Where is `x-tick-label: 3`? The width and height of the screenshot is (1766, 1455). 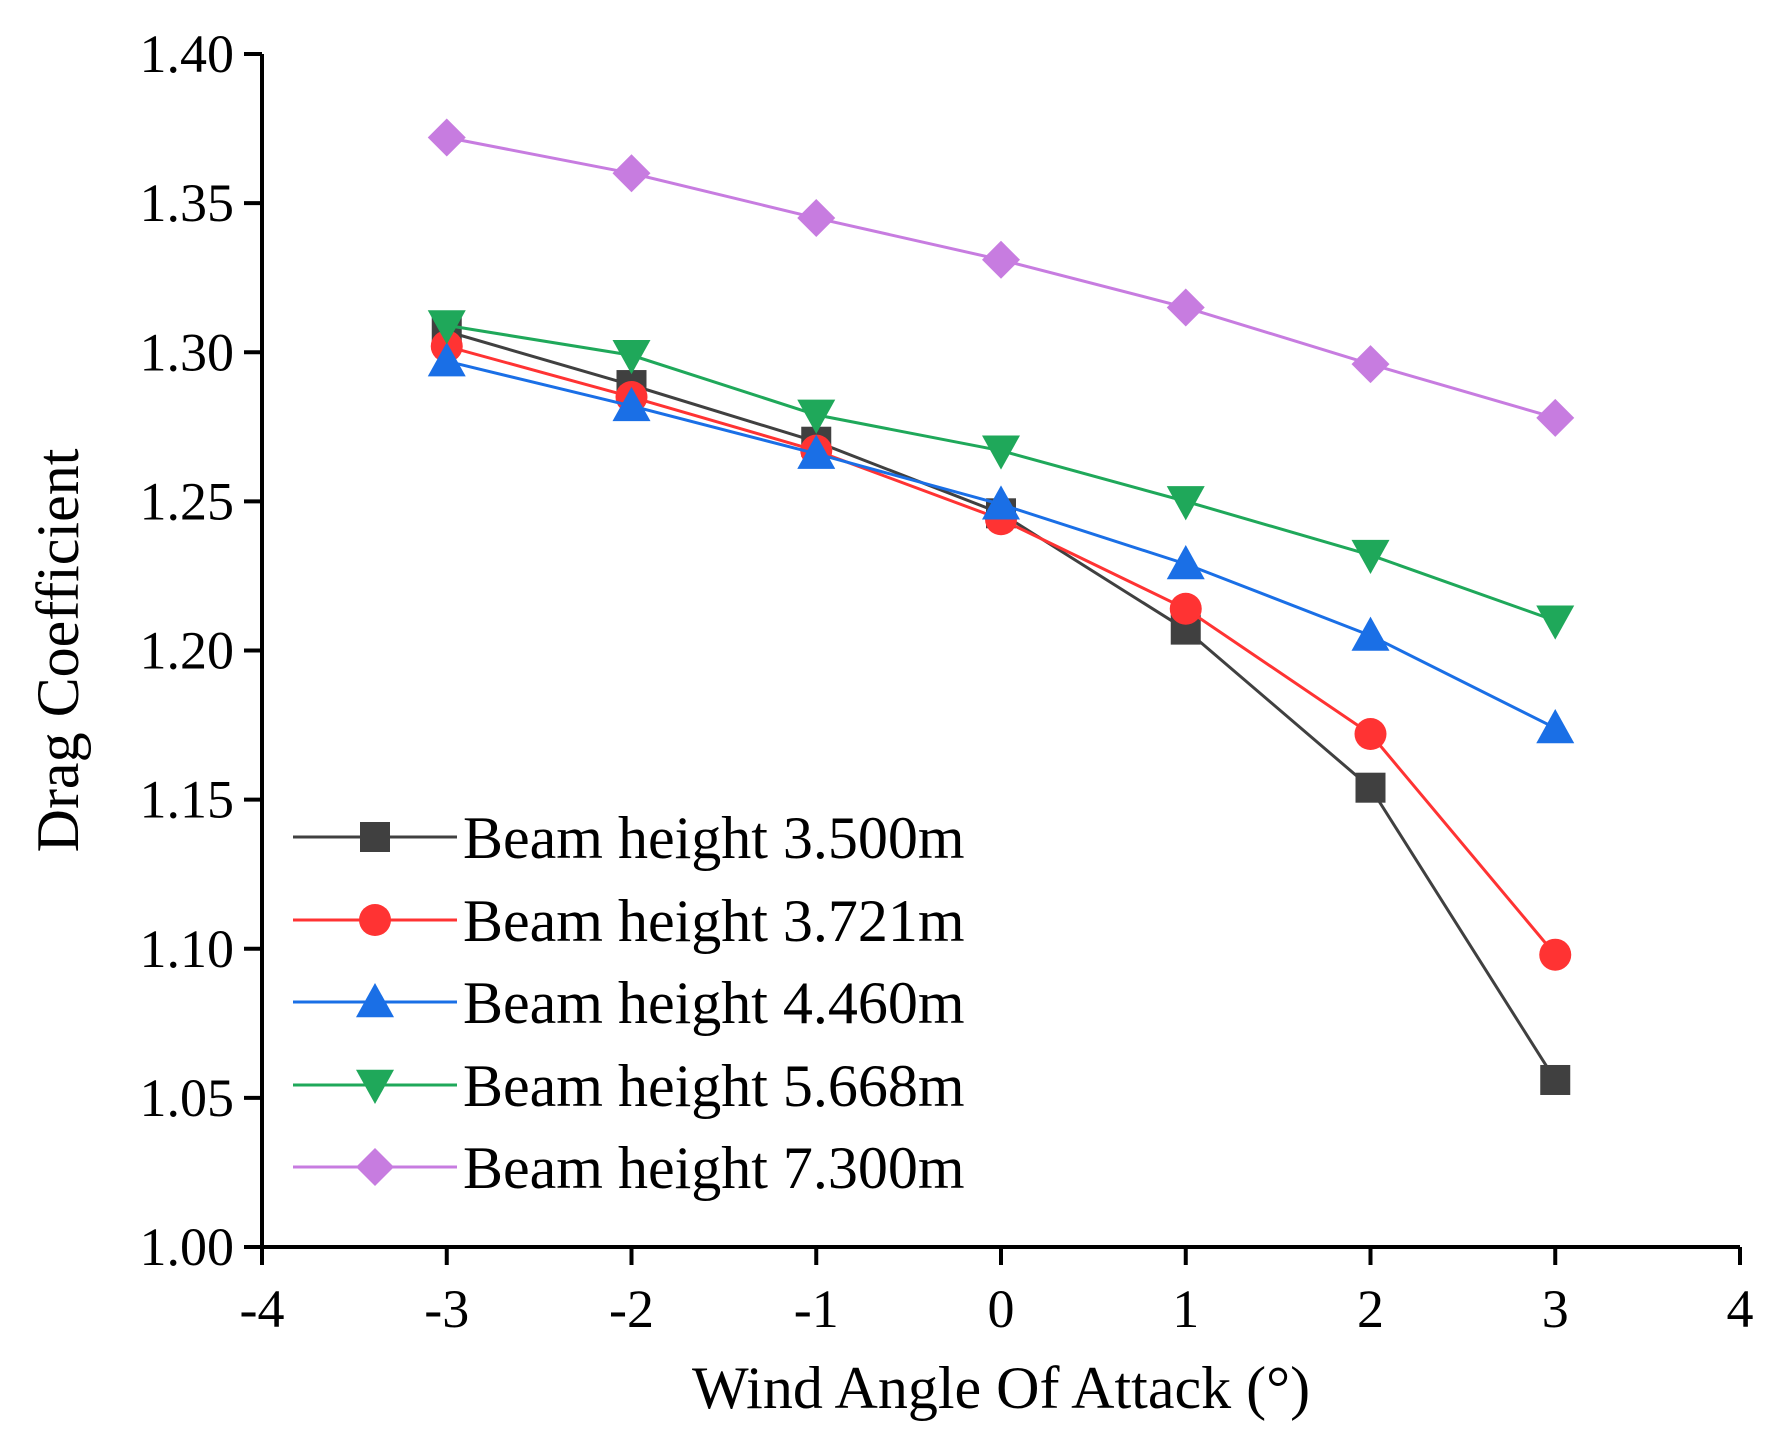
x-tick-label: 3 is located at coordinates (1555, 1309).